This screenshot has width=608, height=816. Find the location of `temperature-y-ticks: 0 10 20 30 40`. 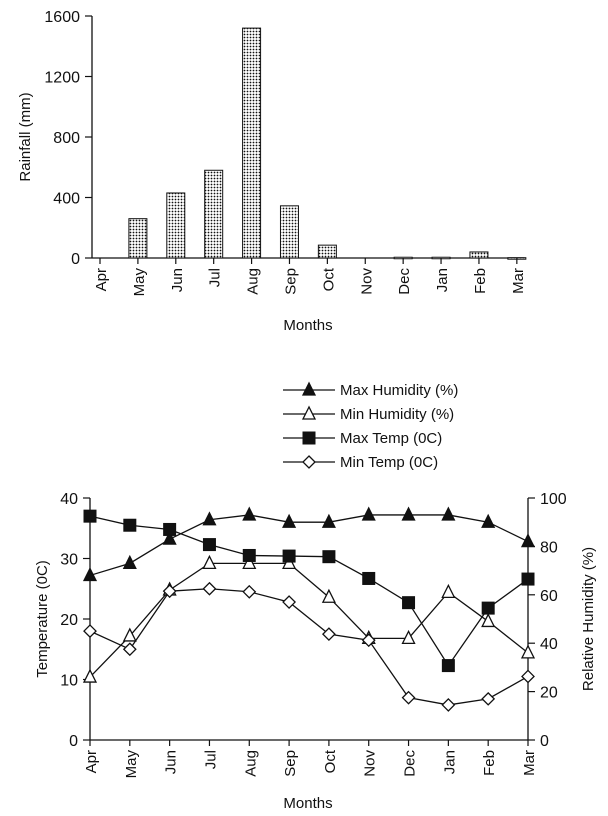

temperature-y-ticks: 0 10 20 30 40 is located at coordinates (75, 620).